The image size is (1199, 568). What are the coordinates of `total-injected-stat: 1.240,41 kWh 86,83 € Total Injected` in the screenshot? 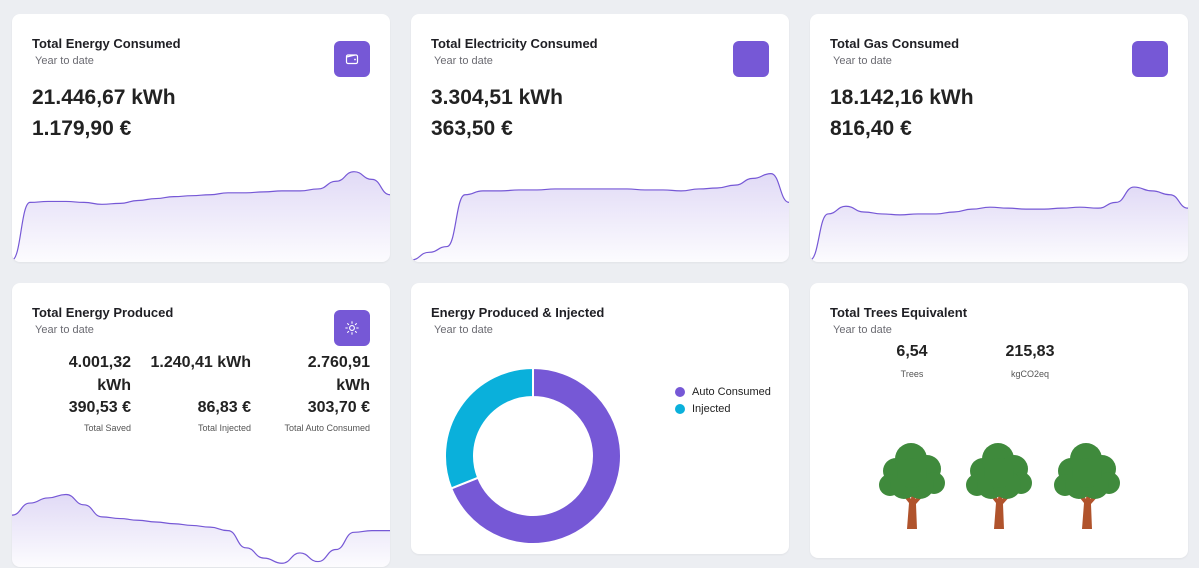 It's located at (201, 392).